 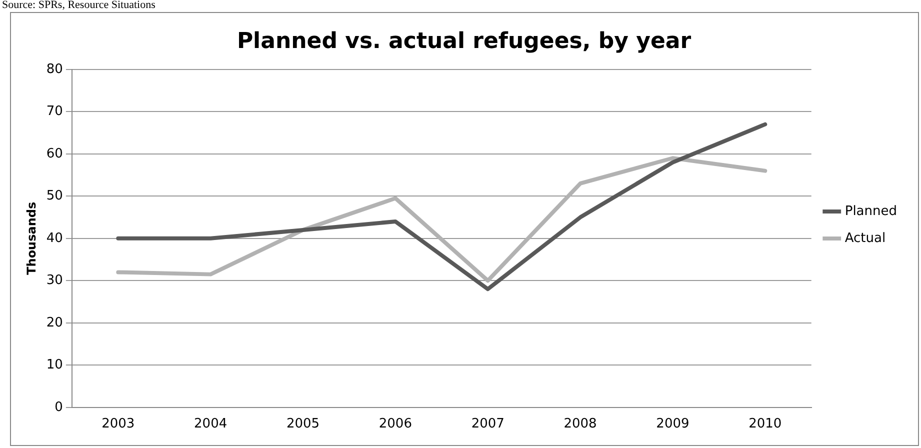 What do you see at coordinates (54, 238) in the screenshot?
I see `y-tick-label: 40` at bounding box center [54, 238].